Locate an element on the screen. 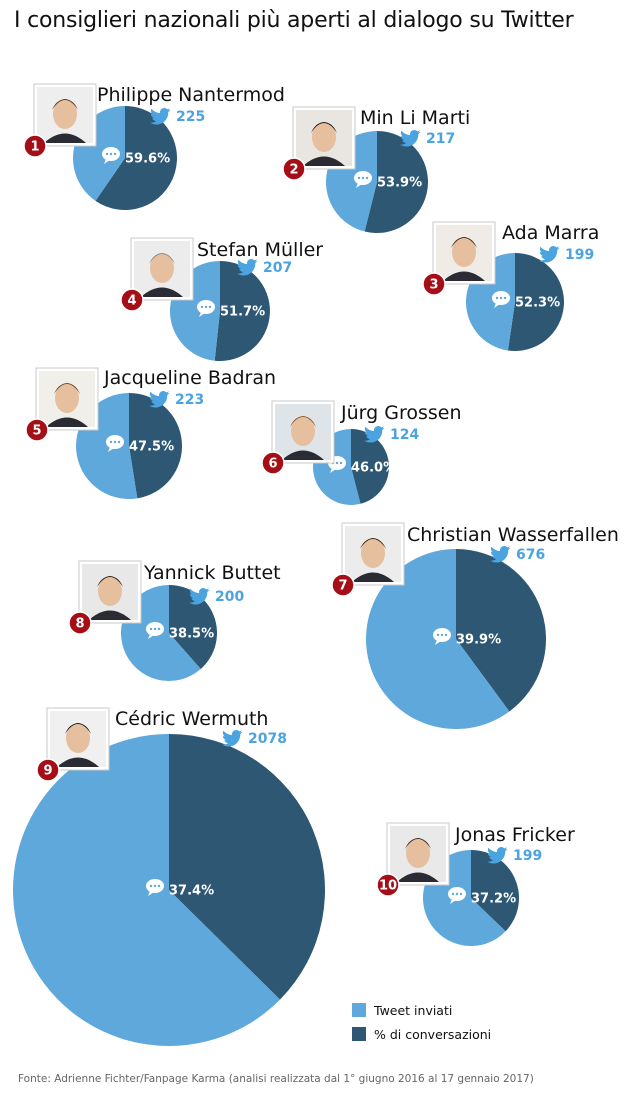 The height and width of the screenshot is (1100, 640). legend-item-conv: % di conversazioni is located at coordinates (421, 1034).